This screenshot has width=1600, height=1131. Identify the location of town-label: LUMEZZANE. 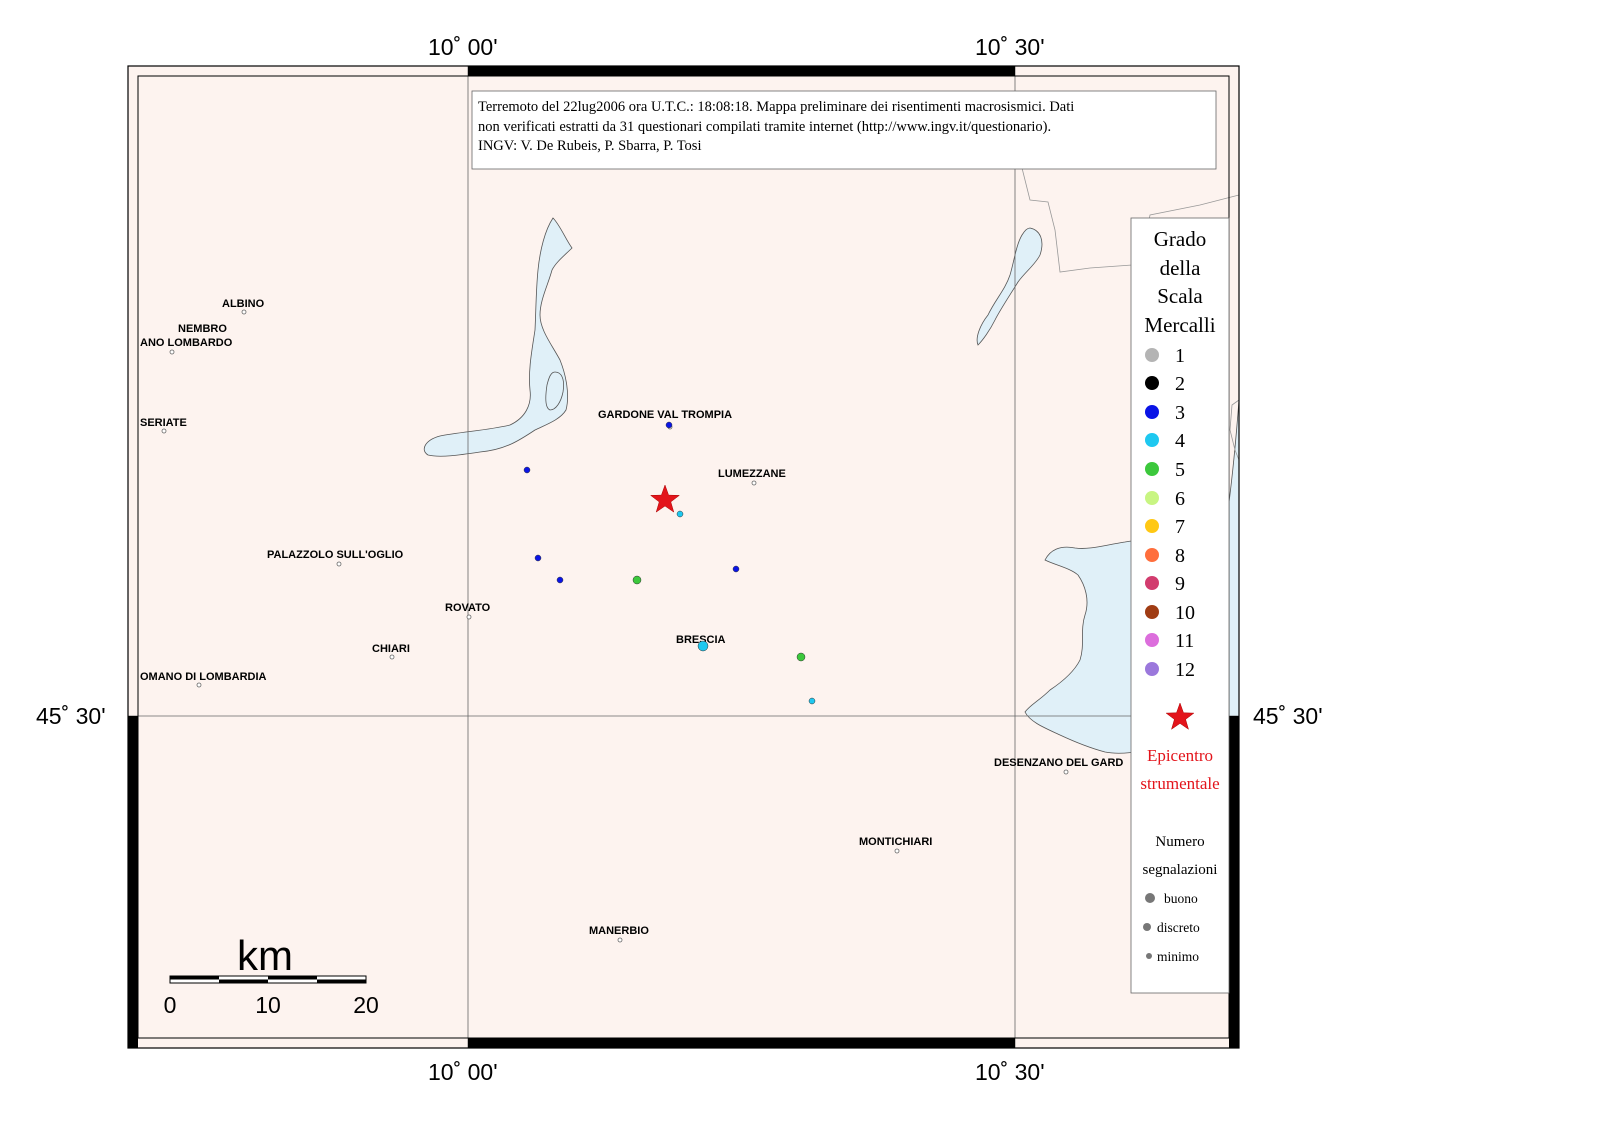
(752, 474).